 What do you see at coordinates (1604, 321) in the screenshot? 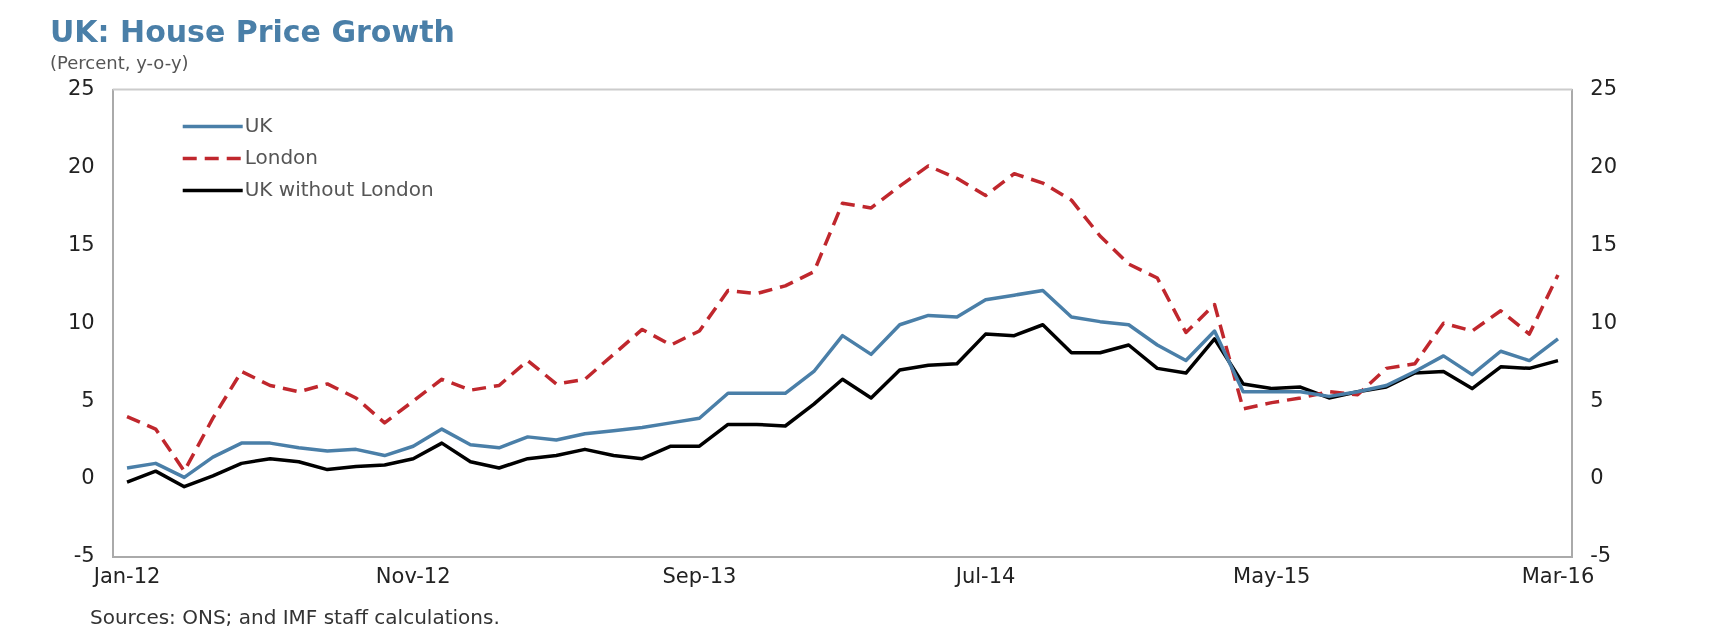
I see `y2-tick-label: 10` at bounding box center [1604, 321].